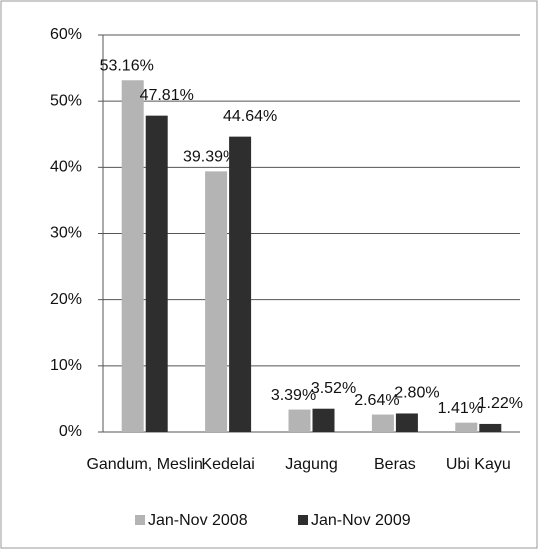  Describe the element at coordinates (293, 395) in the screenshot. I see `value-label: 3.39%` at that location.